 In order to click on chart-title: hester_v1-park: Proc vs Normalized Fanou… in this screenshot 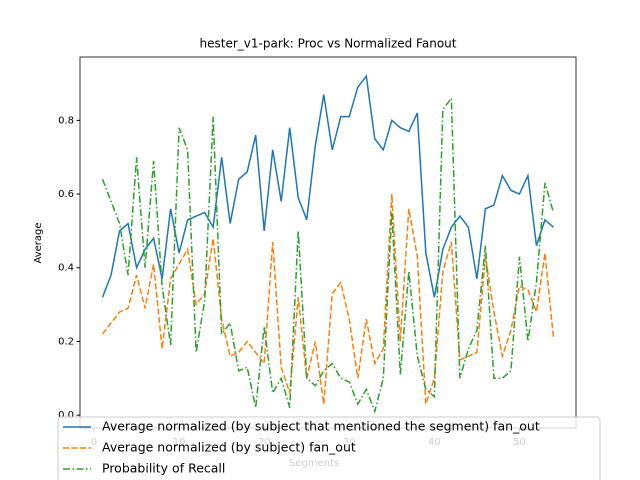, I will do `click(328, 44)`.